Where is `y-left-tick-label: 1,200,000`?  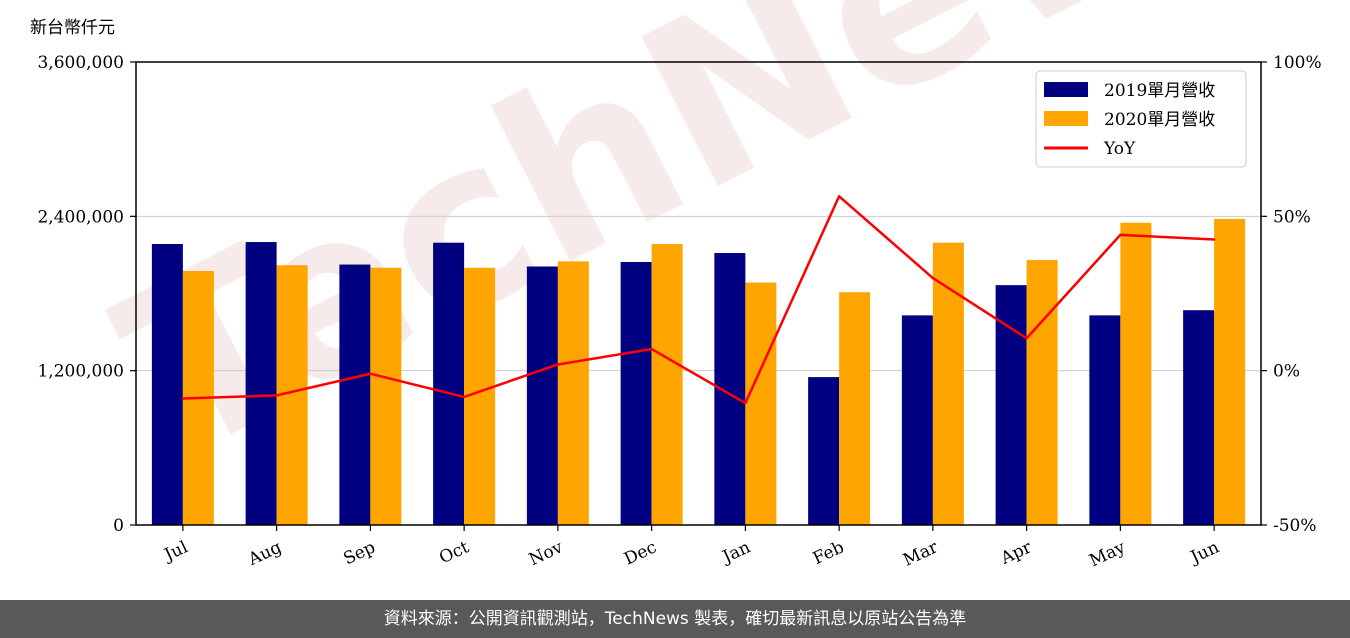
y-left-tick-label: 1,200,000 is located at coordinates (80, 372).